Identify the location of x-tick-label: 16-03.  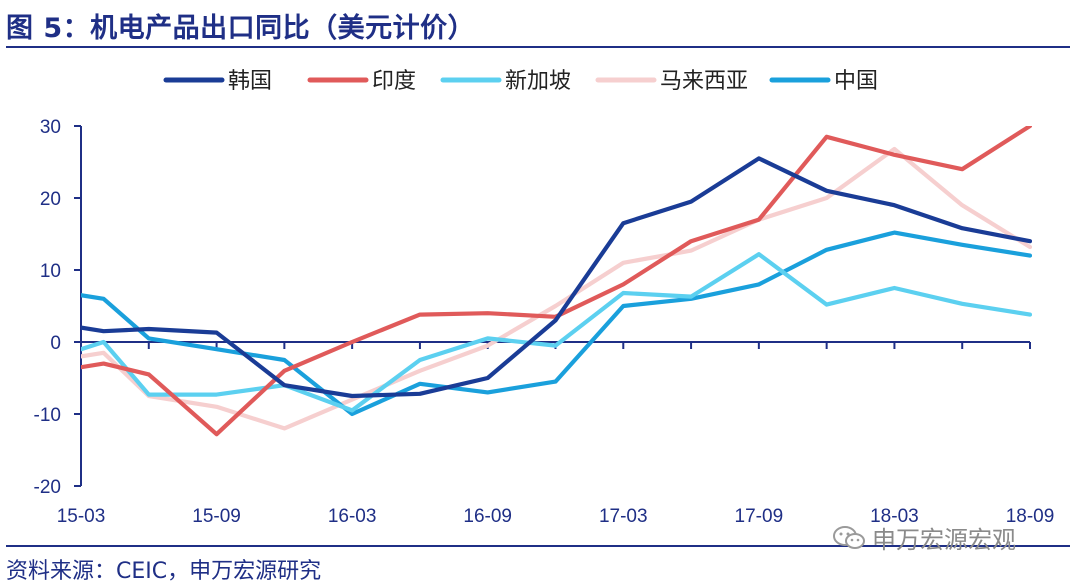
(352, 516).